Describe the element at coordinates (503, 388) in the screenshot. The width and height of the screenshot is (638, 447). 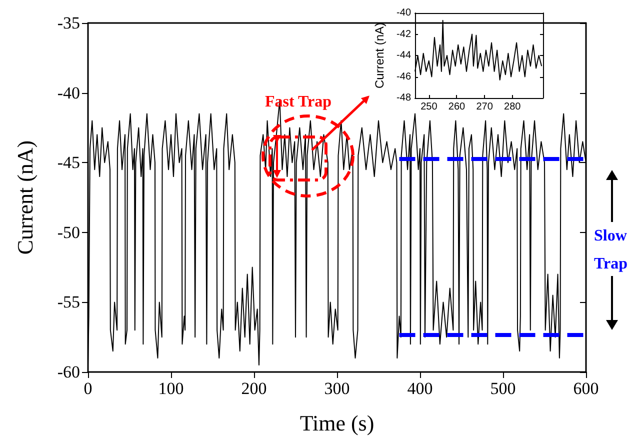
I see `x-tick-label: 500` at that location.